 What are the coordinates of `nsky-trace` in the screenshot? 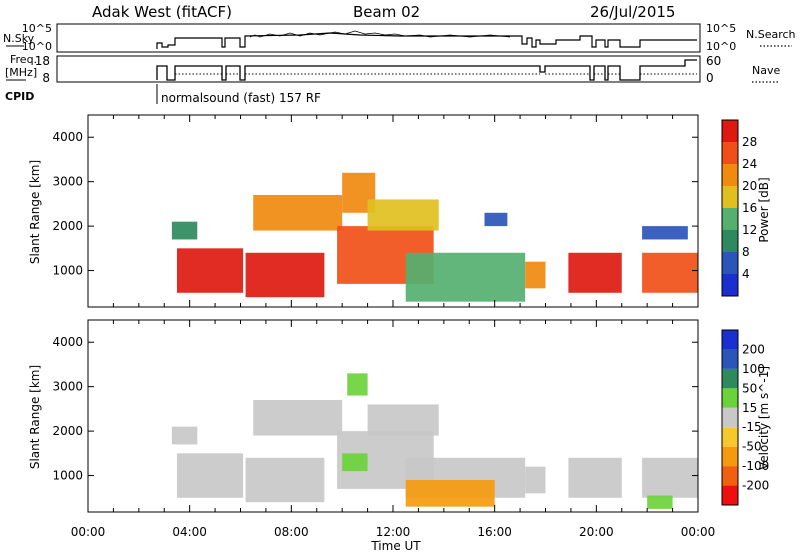 It's located at (426, 40).